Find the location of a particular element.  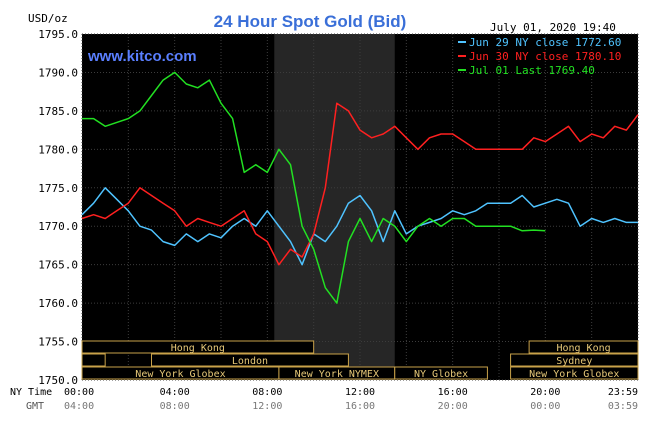

x-tick-ny: 04:00 is located at coordinates (175, 392).